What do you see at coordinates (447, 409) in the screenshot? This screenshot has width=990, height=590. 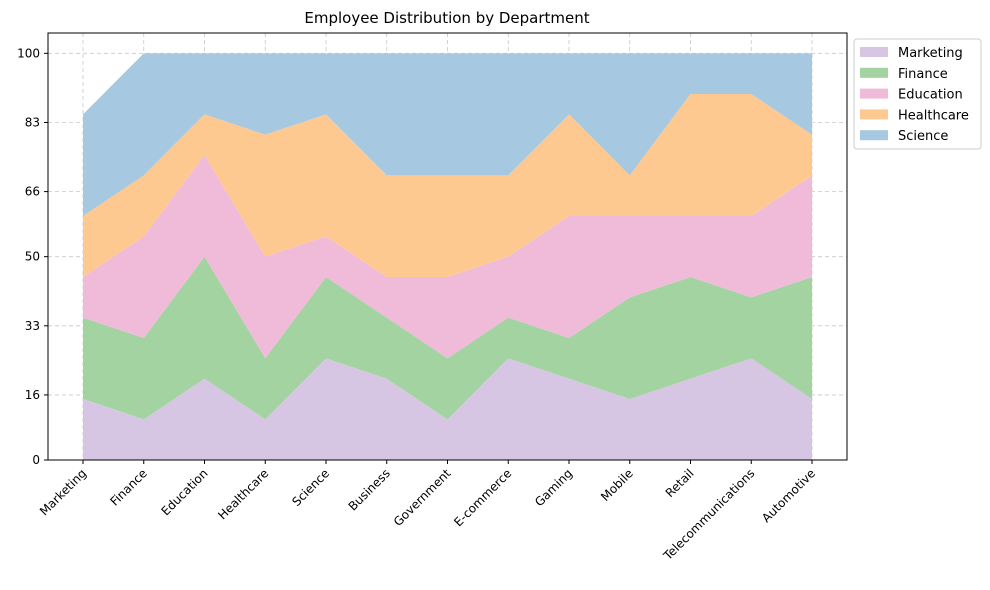 I see `area-marketing` at bounding box center [447, 409].